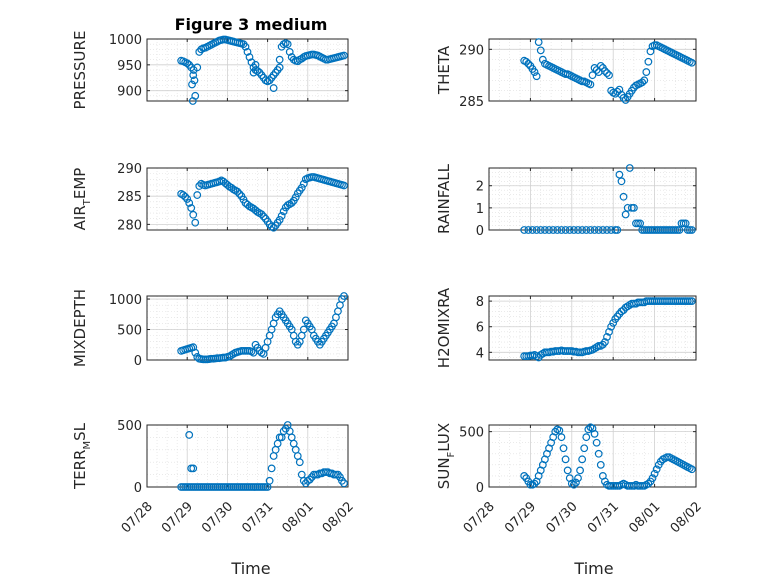 This screenshot has width=778, height=583. I want to click on y-tick-label: 900, so click(129, 92).